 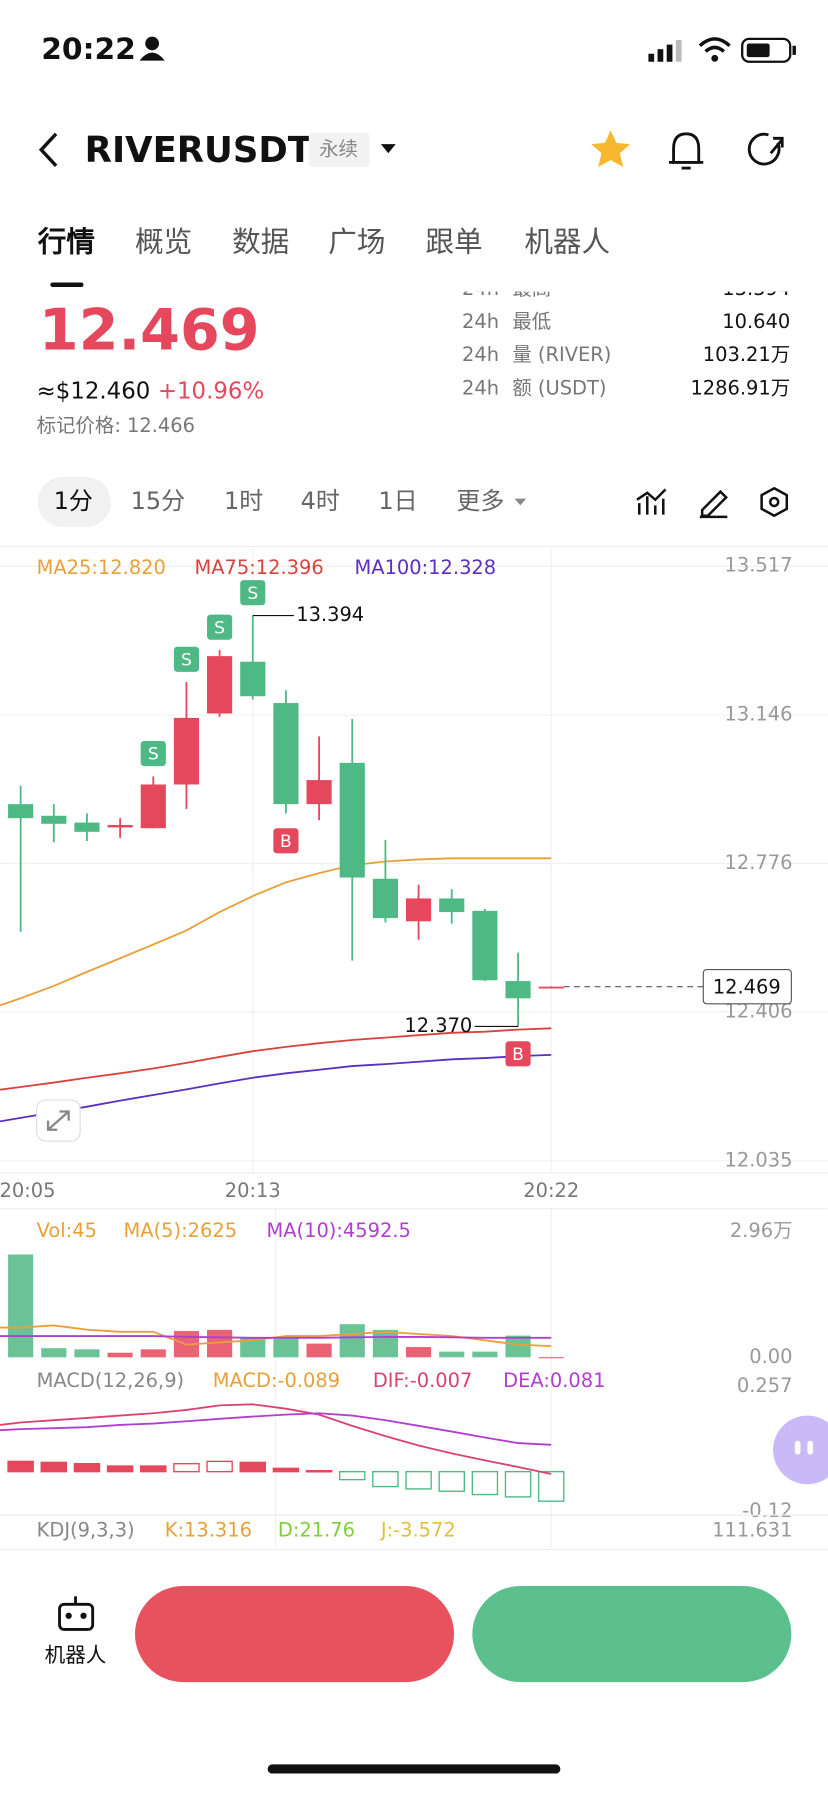 What do you see at coordinates (163, 242) in the screenshot?
I see `tab: 概览` at bounding box center [163, 242].